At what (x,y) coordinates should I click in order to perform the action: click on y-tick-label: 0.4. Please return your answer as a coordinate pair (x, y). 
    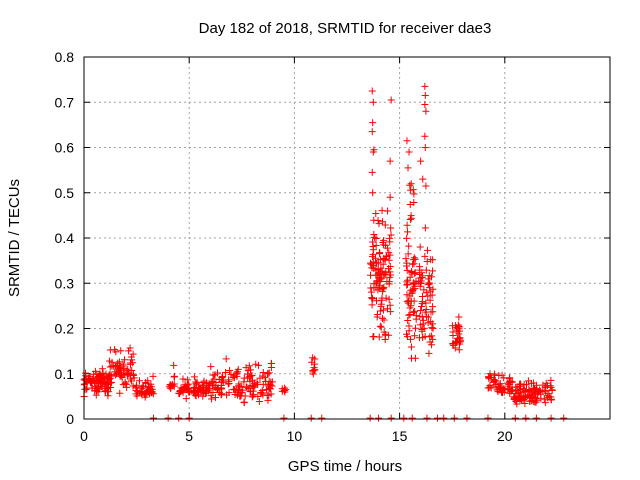
    Looking at the image, I should click on (65, 238).